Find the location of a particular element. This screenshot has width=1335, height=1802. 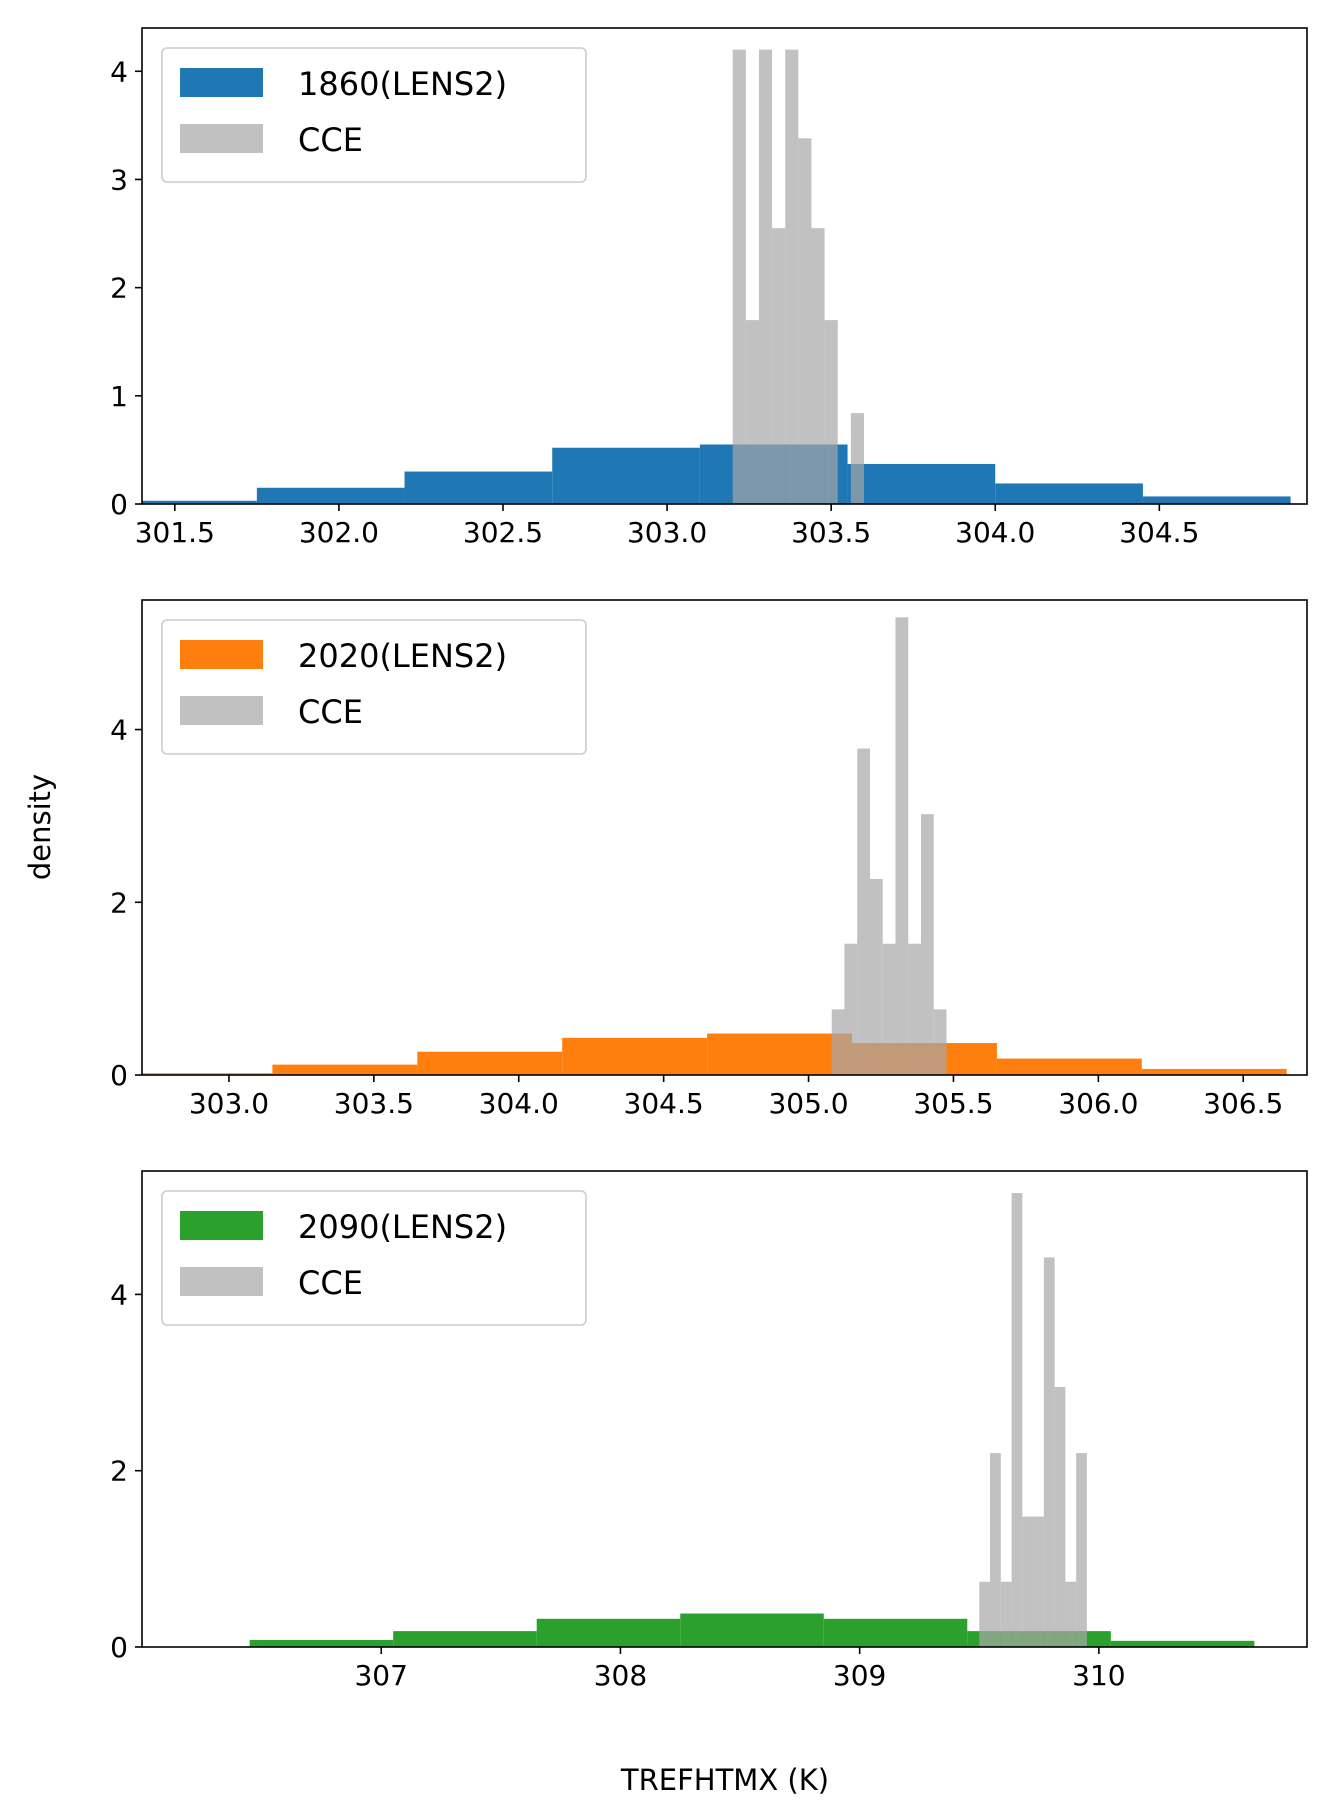

panel-1-xtick-label-4: 303.0 is located at coordinates (667, 532).